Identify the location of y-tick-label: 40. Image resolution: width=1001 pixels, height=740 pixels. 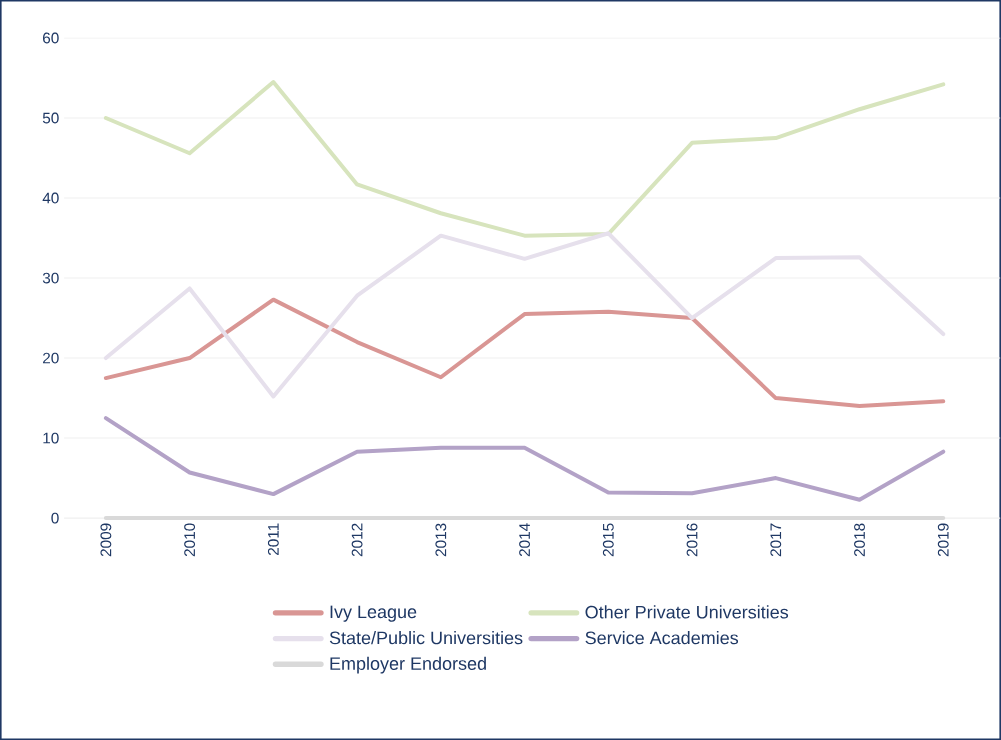
(50, 198).